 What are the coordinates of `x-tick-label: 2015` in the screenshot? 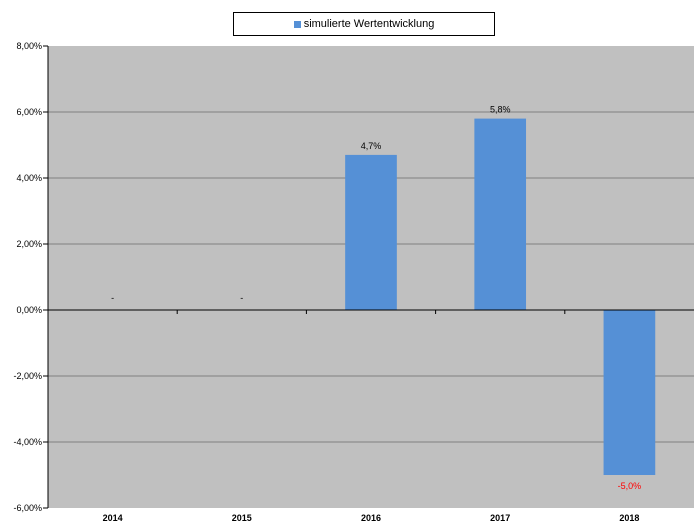 It's located at (242, 518).